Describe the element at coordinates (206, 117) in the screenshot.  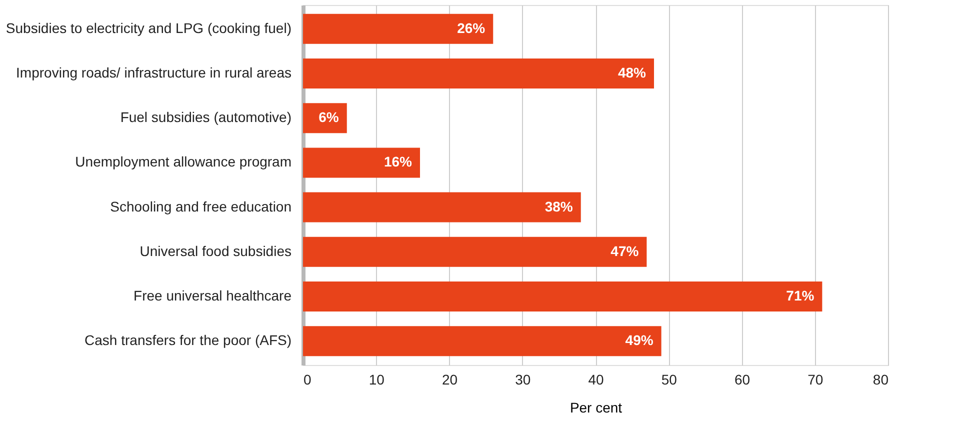
I see `y-tick-label: Fuel subsidies (automotive)` at that location.